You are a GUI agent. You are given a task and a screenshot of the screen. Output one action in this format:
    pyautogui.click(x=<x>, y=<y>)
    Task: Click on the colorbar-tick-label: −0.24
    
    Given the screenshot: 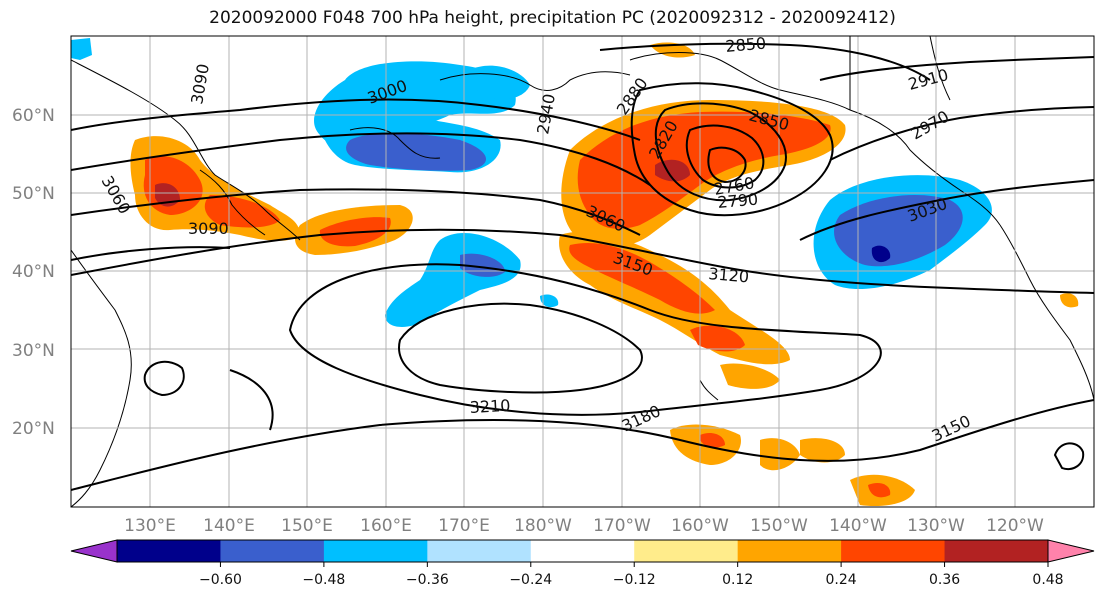 What is the action you would take?
    pyautogui.click(x=530, y=580)
    